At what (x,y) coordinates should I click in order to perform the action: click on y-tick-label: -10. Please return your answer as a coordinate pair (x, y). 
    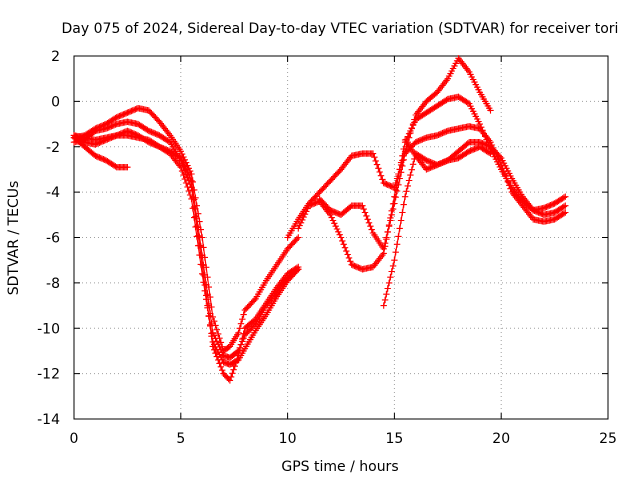
    Looking at the image, I should click on (48, 329).